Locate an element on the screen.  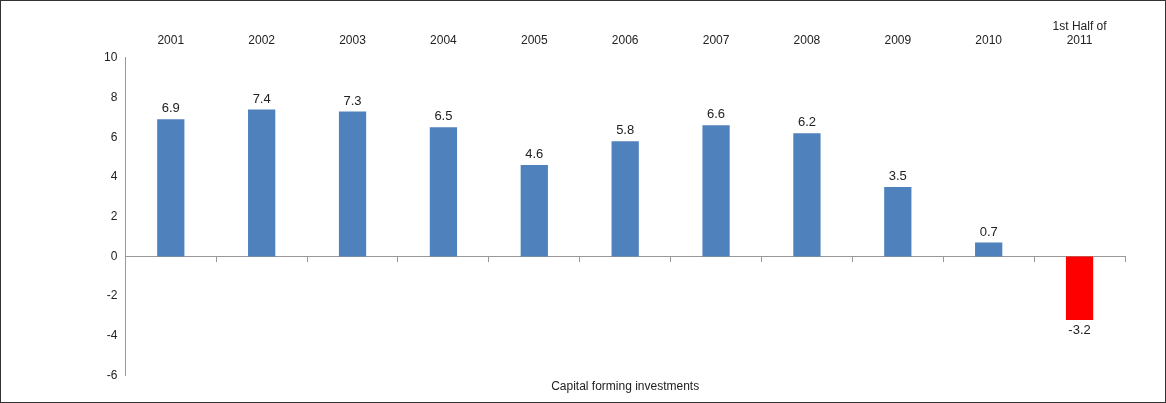
data-label: 5.8 is located at coordinates (625, 130).